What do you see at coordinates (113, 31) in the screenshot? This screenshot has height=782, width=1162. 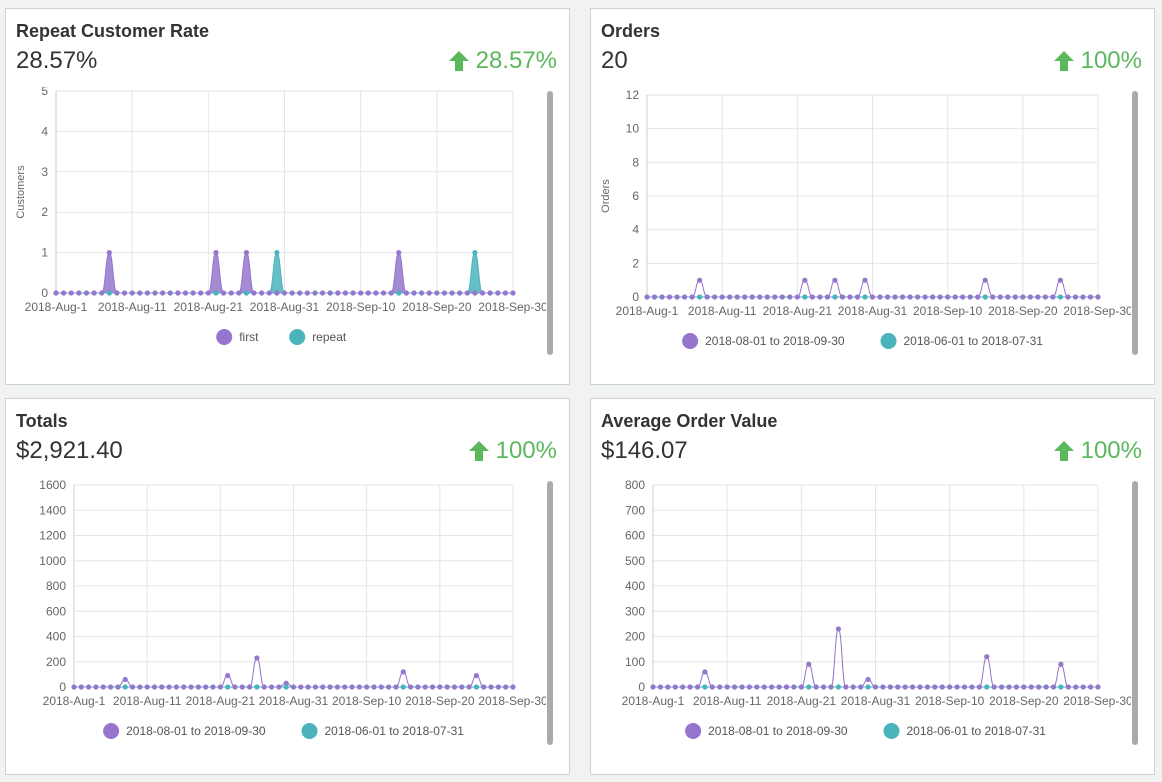 I see `card-title: Repeat Customer Rate` at bounding box center [113, 31].